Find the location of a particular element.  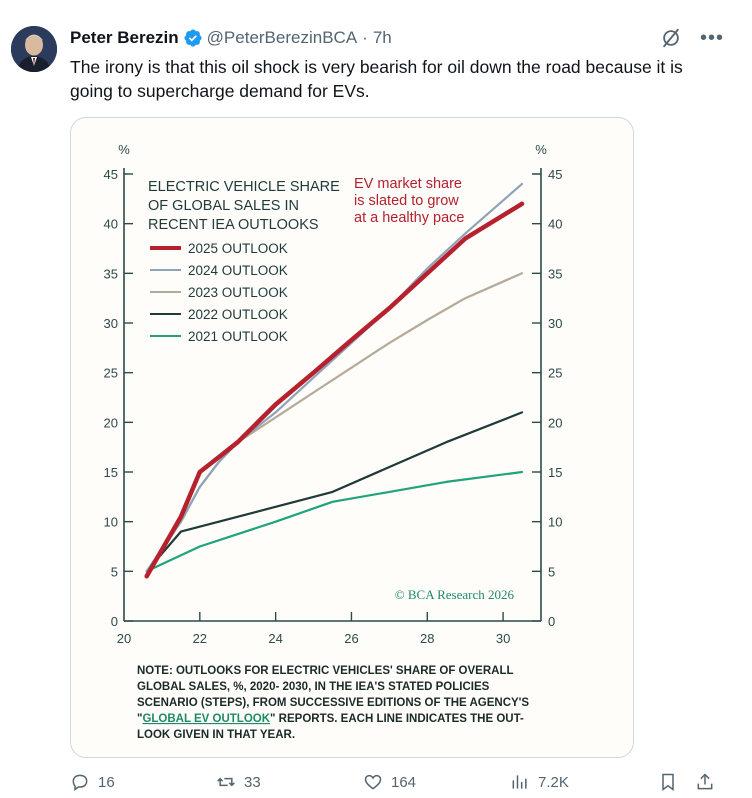

y-tick-label-left: 25 is located at coordinates (111, 373).